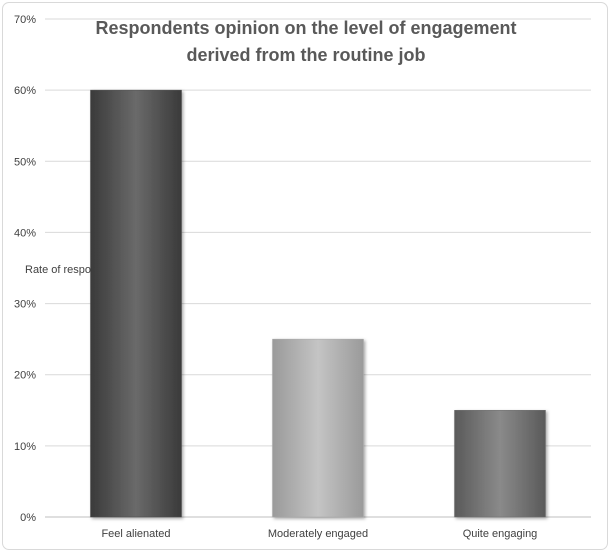 The width and height of the screenshot is (612, 555). What do you see at coordinates (500, 534) in the screenshot?
I see `x-category-label: Quite engaging` at bounding box center [500, 534].